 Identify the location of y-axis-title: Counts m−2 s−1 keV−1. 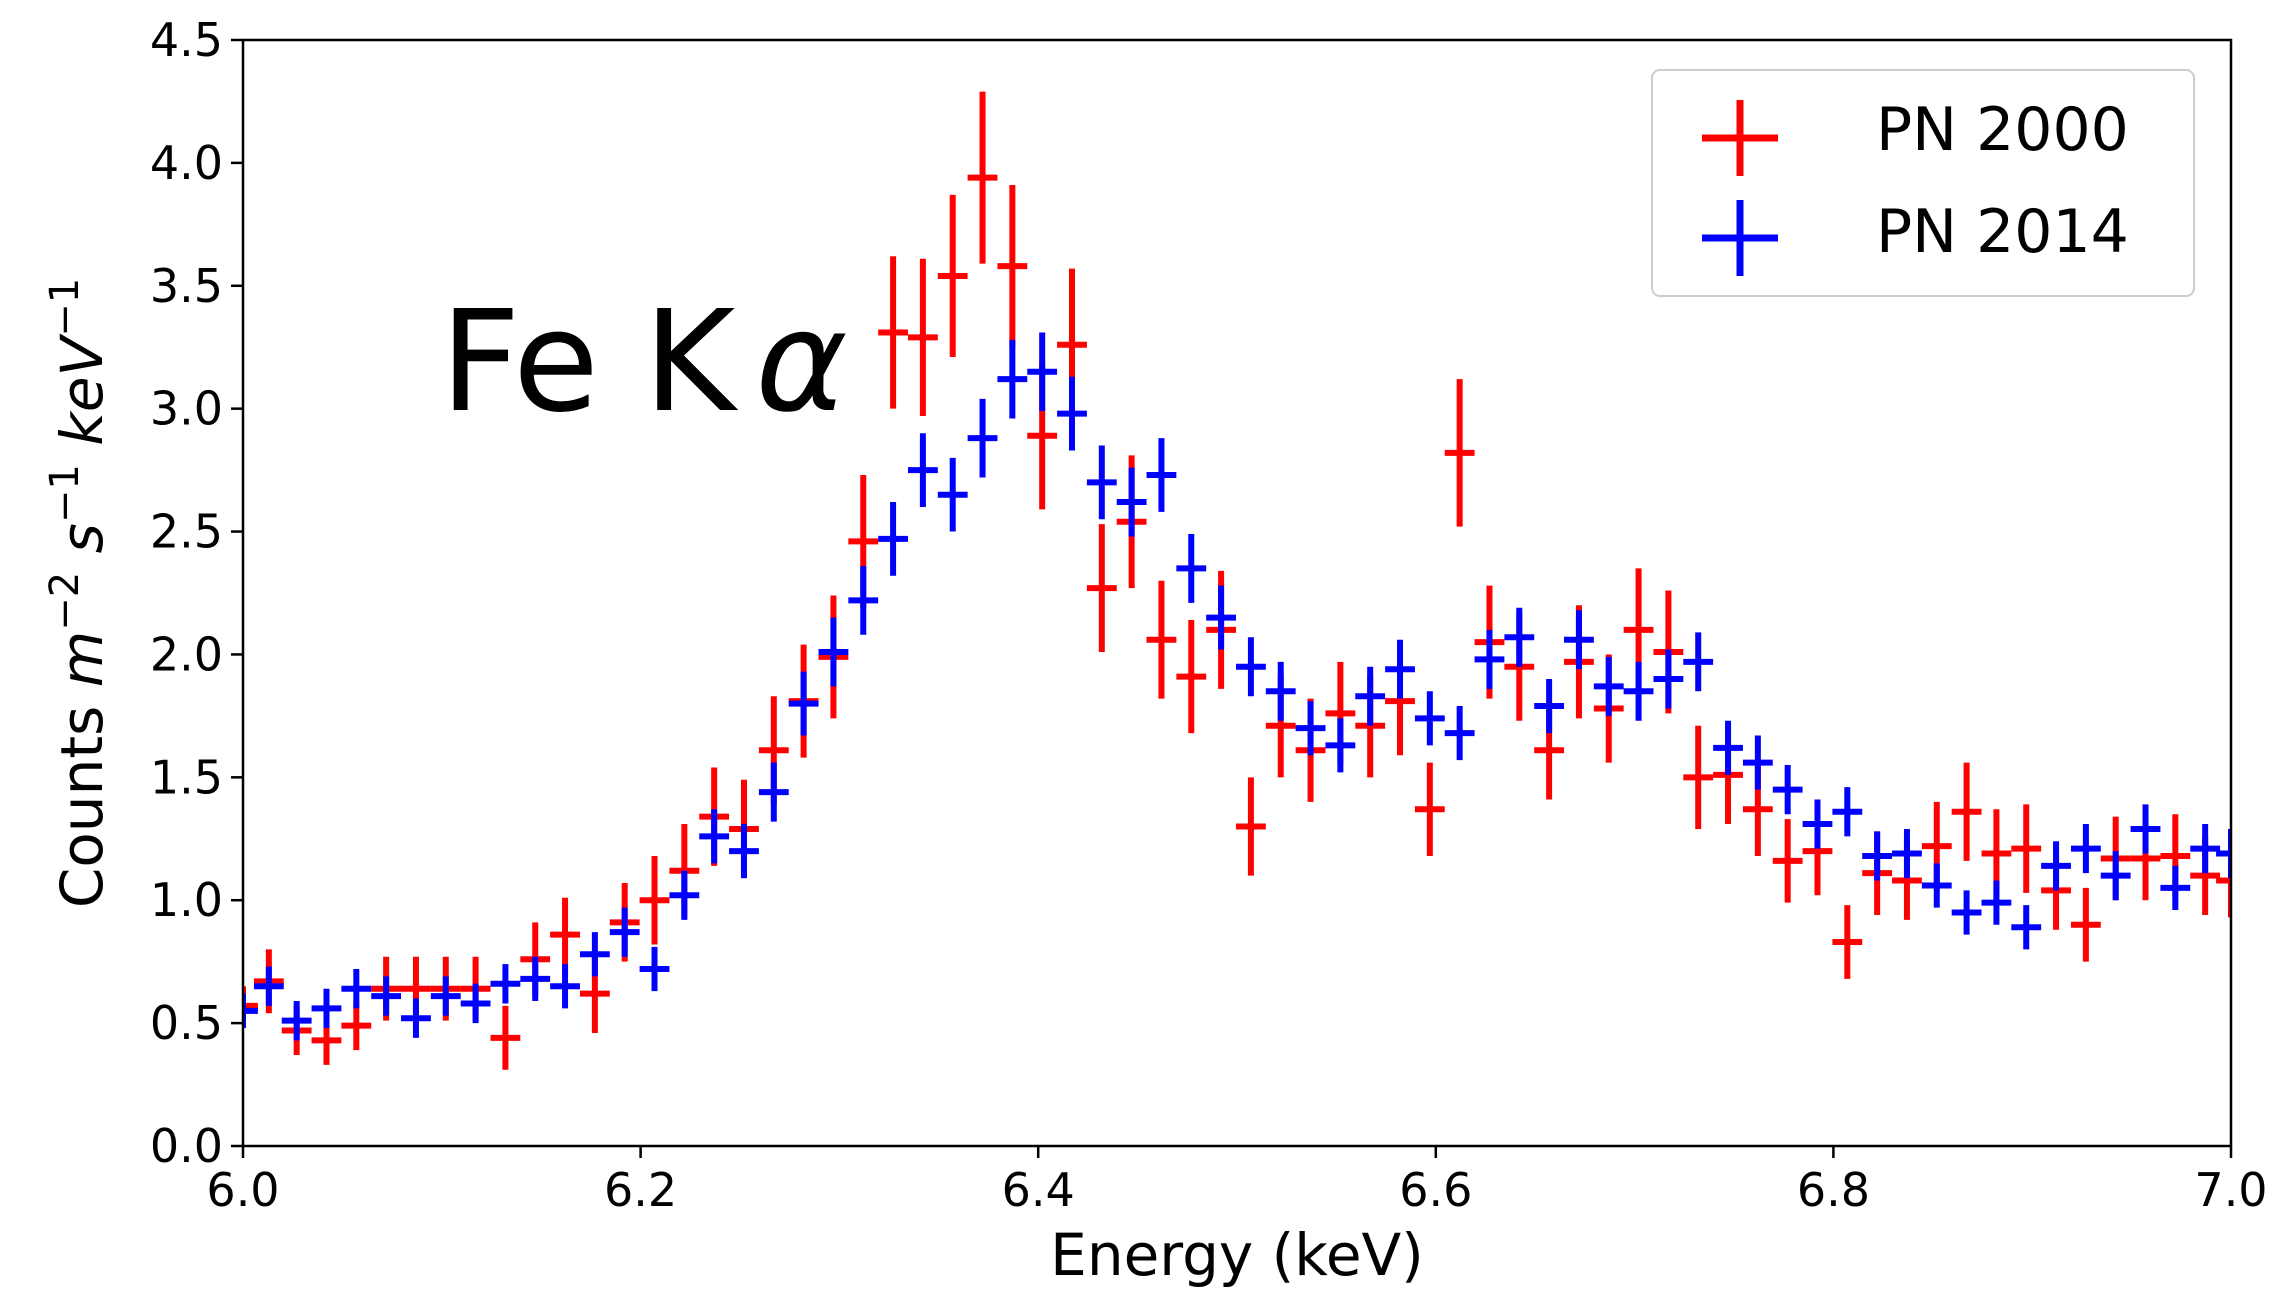
(79, 593).